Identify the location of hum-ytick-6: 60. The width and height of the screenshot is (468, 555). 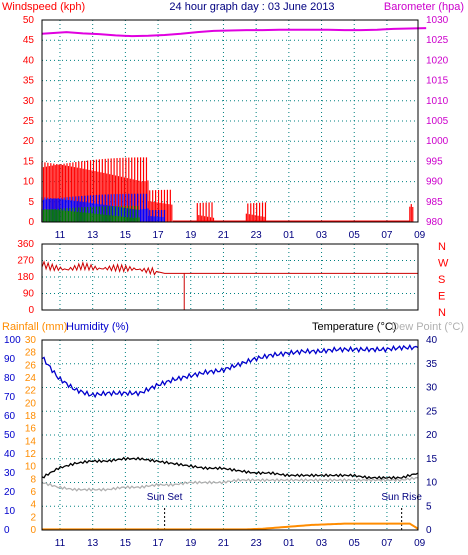
(10, 416).